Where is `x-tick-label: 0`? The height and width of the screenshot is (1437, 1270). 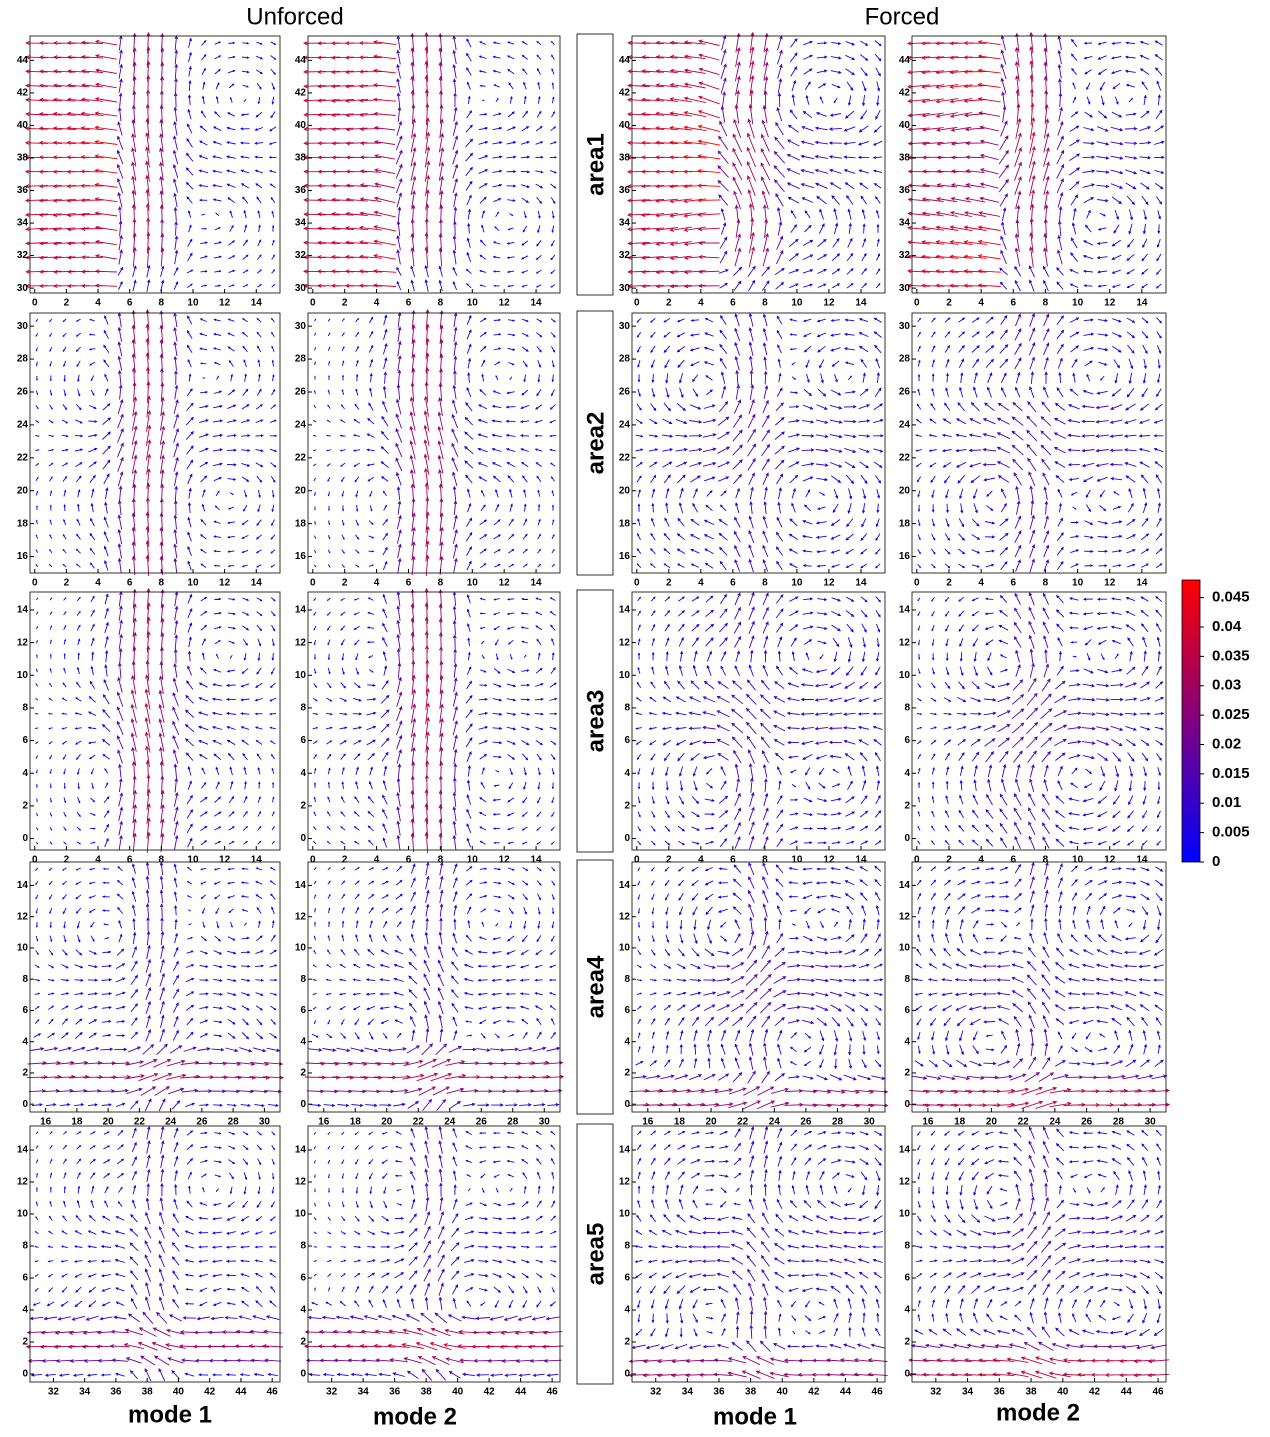 x-tick-label: 0 is located at coordinates (35, 583).